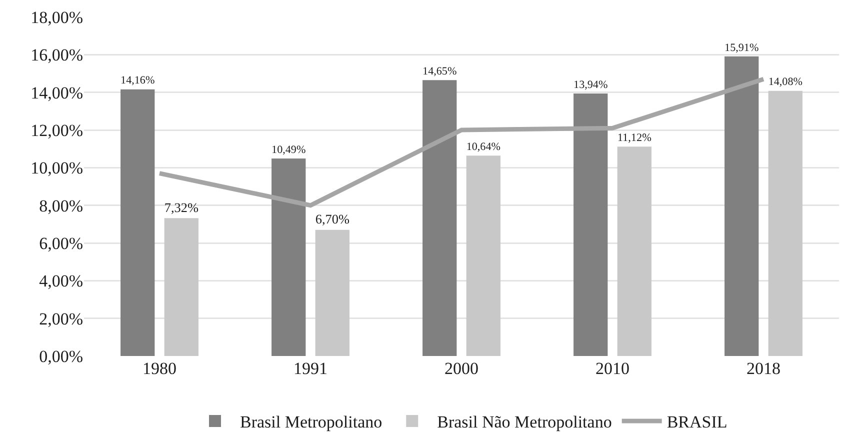 The width and height of the screenshot is (845, 445). I want to click on x-tick-label: 1980, so click(159, 368).